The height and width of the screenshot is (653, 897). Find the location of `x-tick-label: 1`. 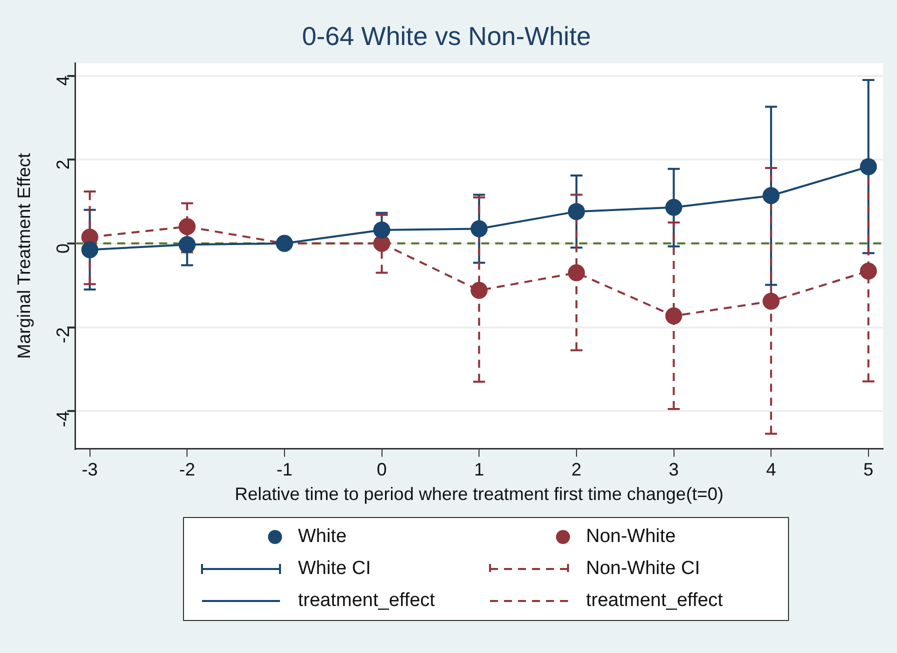

x-tick-label: 1 is located at coordinates (479, 470).